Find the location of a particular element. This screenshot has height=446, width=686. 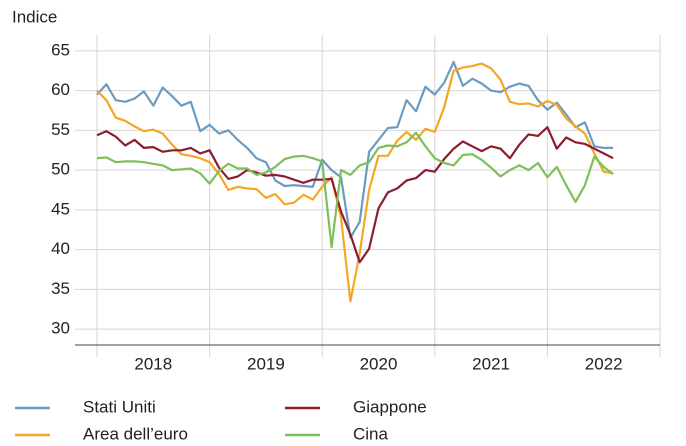

legend-label: Giappone is located at coordinates (390, 406).